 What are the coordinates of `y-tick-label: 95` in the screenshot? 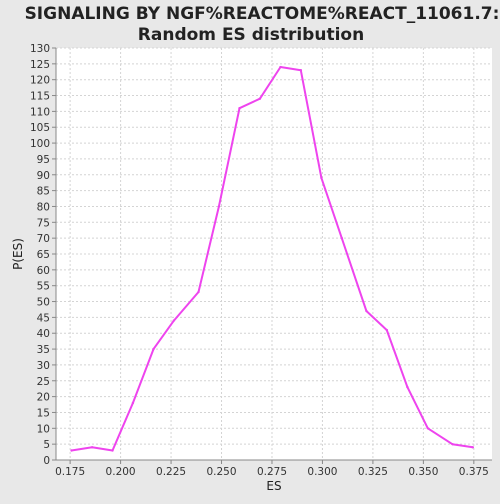 It's located at (43, 160).